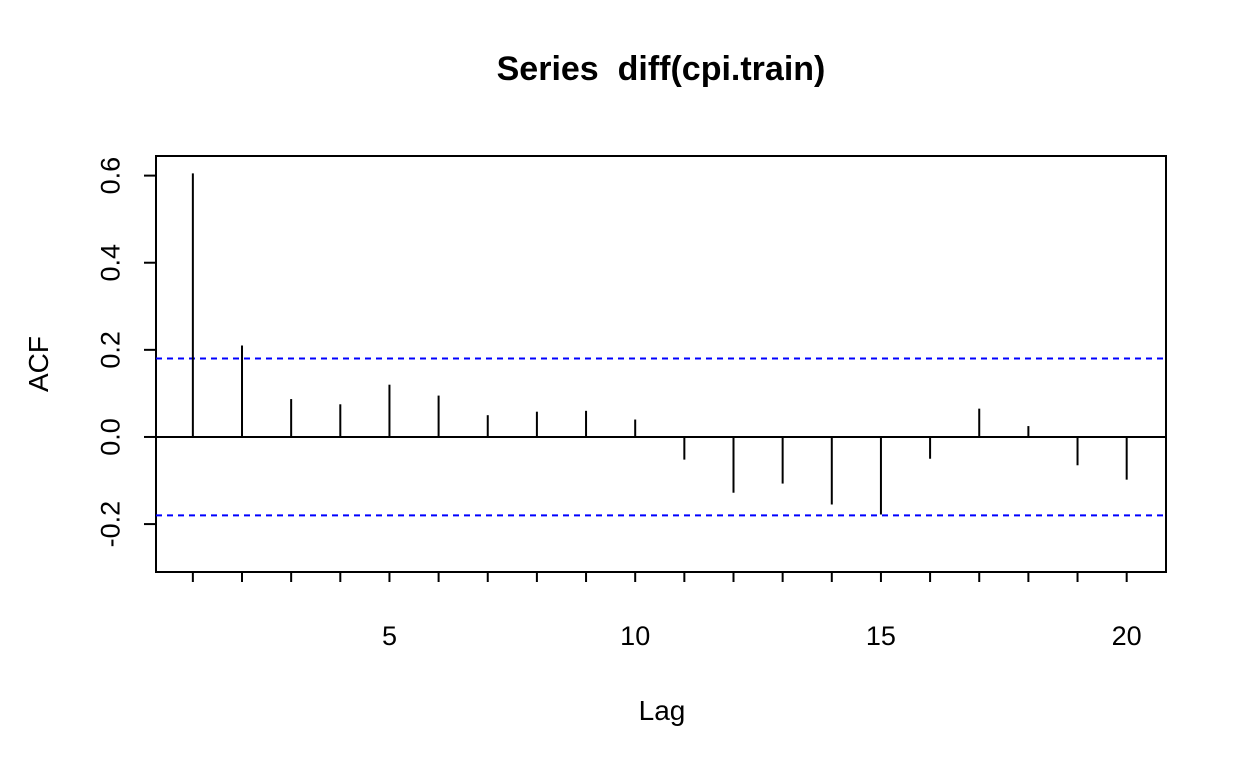 The image size is (1248, 768). What do you see at coordinates (110, 524) in the screenshot?
I see `y-tick-label: -0.2` at bounding box center [110, 524].